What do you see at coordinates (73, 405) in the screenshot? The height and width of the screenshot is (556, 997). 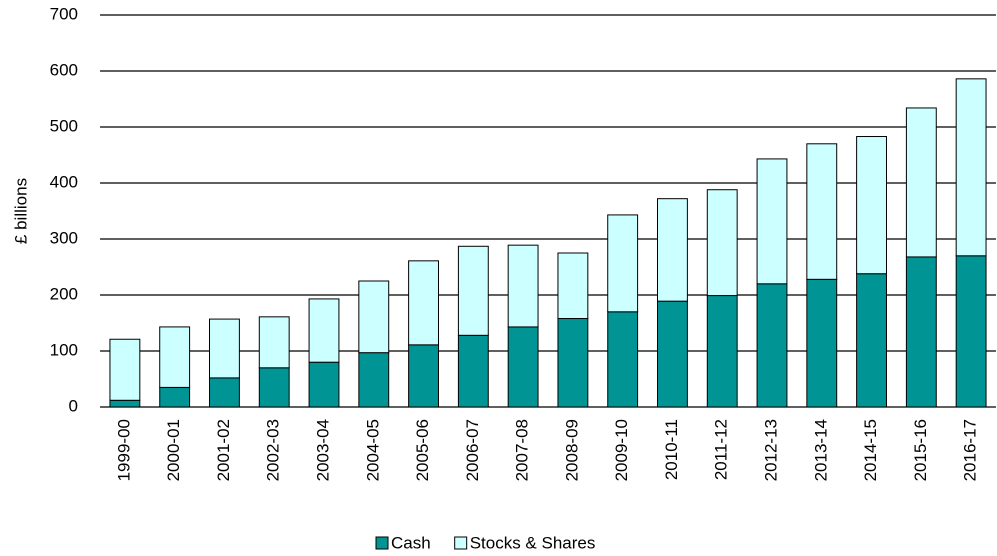 I see `y-tick-label: 0` at bounding box center [73, 405].